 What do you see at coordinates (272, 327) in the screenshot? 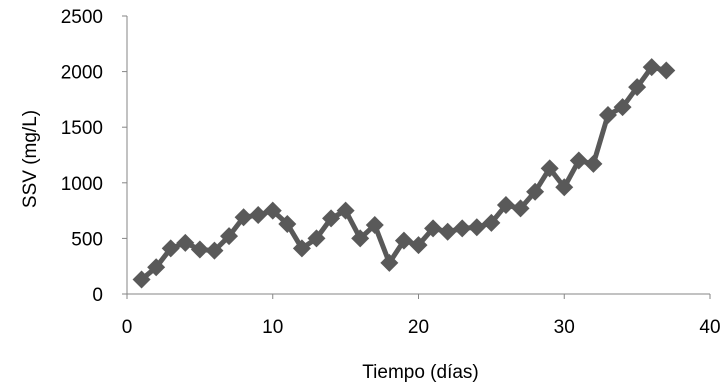
I see `x-tick-label: 10` at bounding box center [272, 327].